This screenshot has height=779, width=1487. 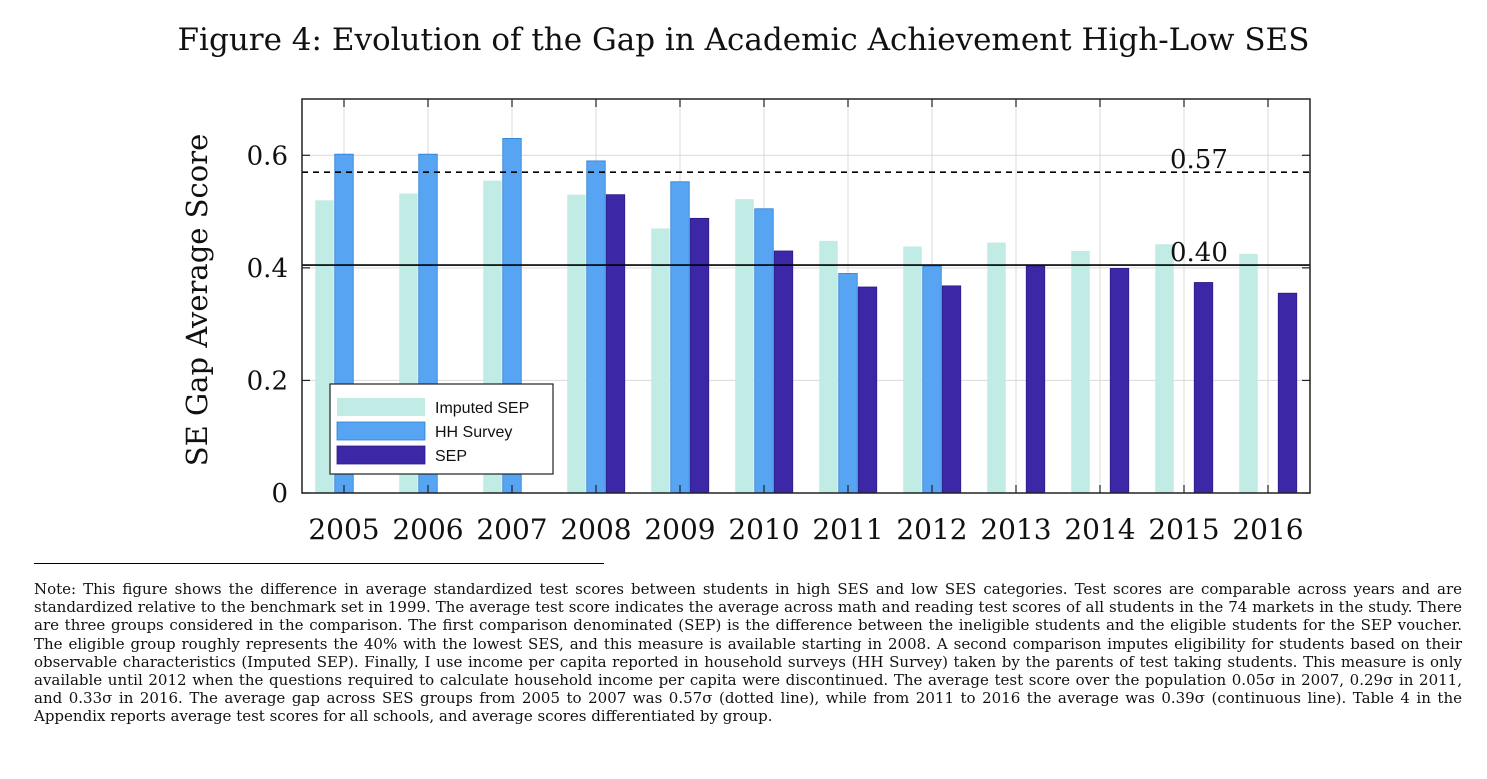 What do you see at coordinates (576, 343) in the screenshot?
I see `bar-imputed-sep-2008` at bounding box center [576, 343].